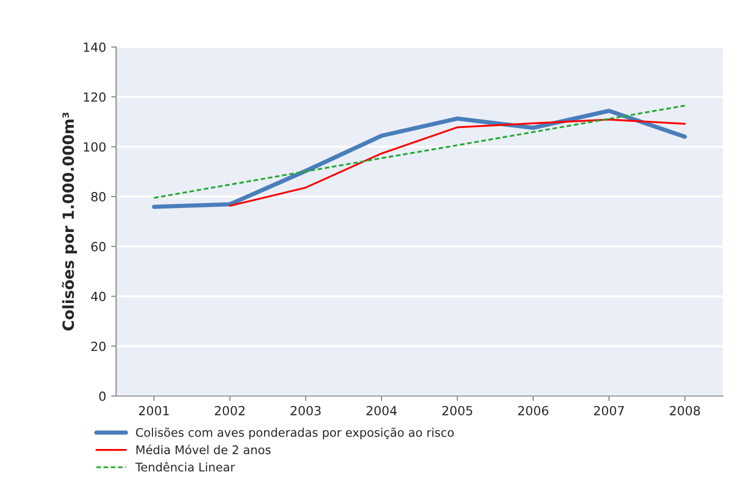 Image resolution: width=749 pixels, height=495 pixels. Describe the element at coordinates (381, 411) in the screenshot. I see `x-tick-label: 2004` at that location.